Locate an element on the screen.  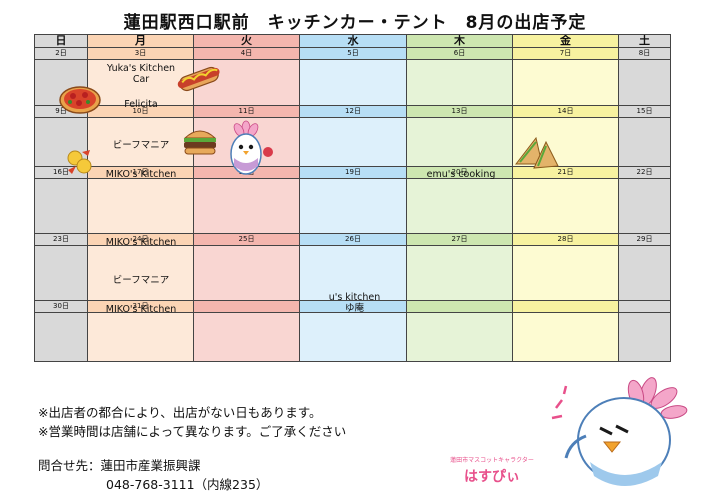
note-line: ※営業時間は店舗によって異なります。ご了承ください is located at coordinates (192, 431).